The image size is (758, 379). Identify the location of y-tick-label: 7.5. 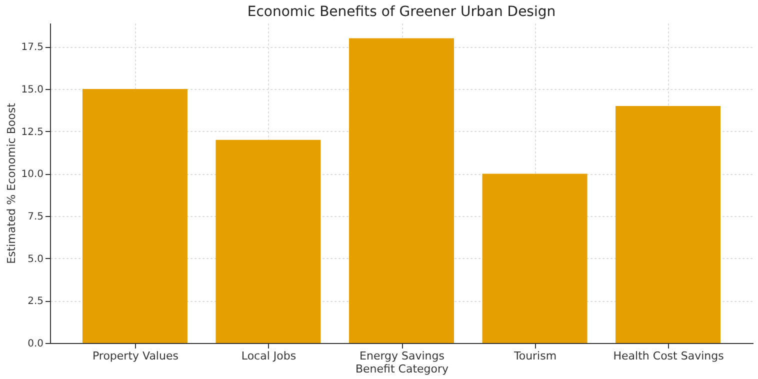
(36, 217).